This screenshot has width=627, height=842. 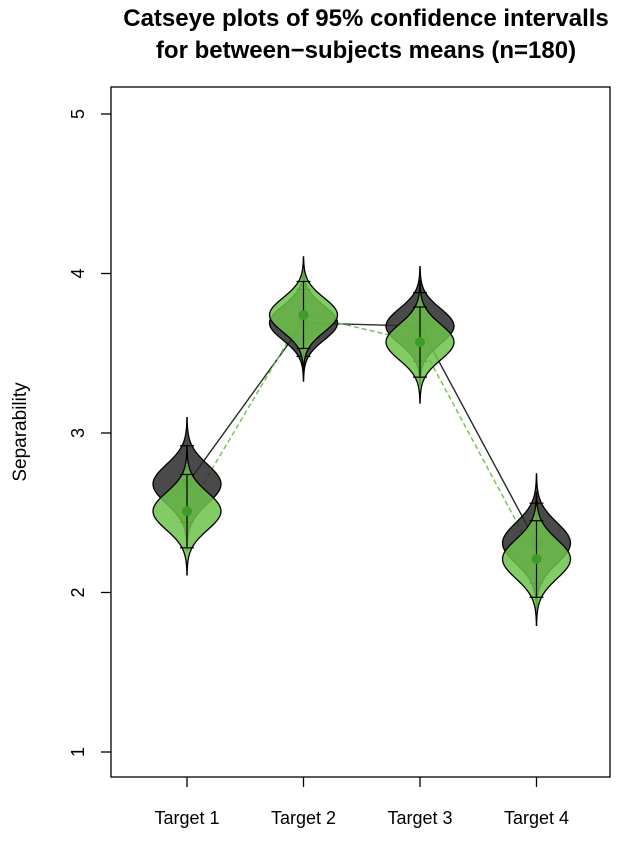 What do you see at coordinates (78, 273) in the screenshot?
I see `y-tick-label-4: 4` at bounding box center [78, 273].